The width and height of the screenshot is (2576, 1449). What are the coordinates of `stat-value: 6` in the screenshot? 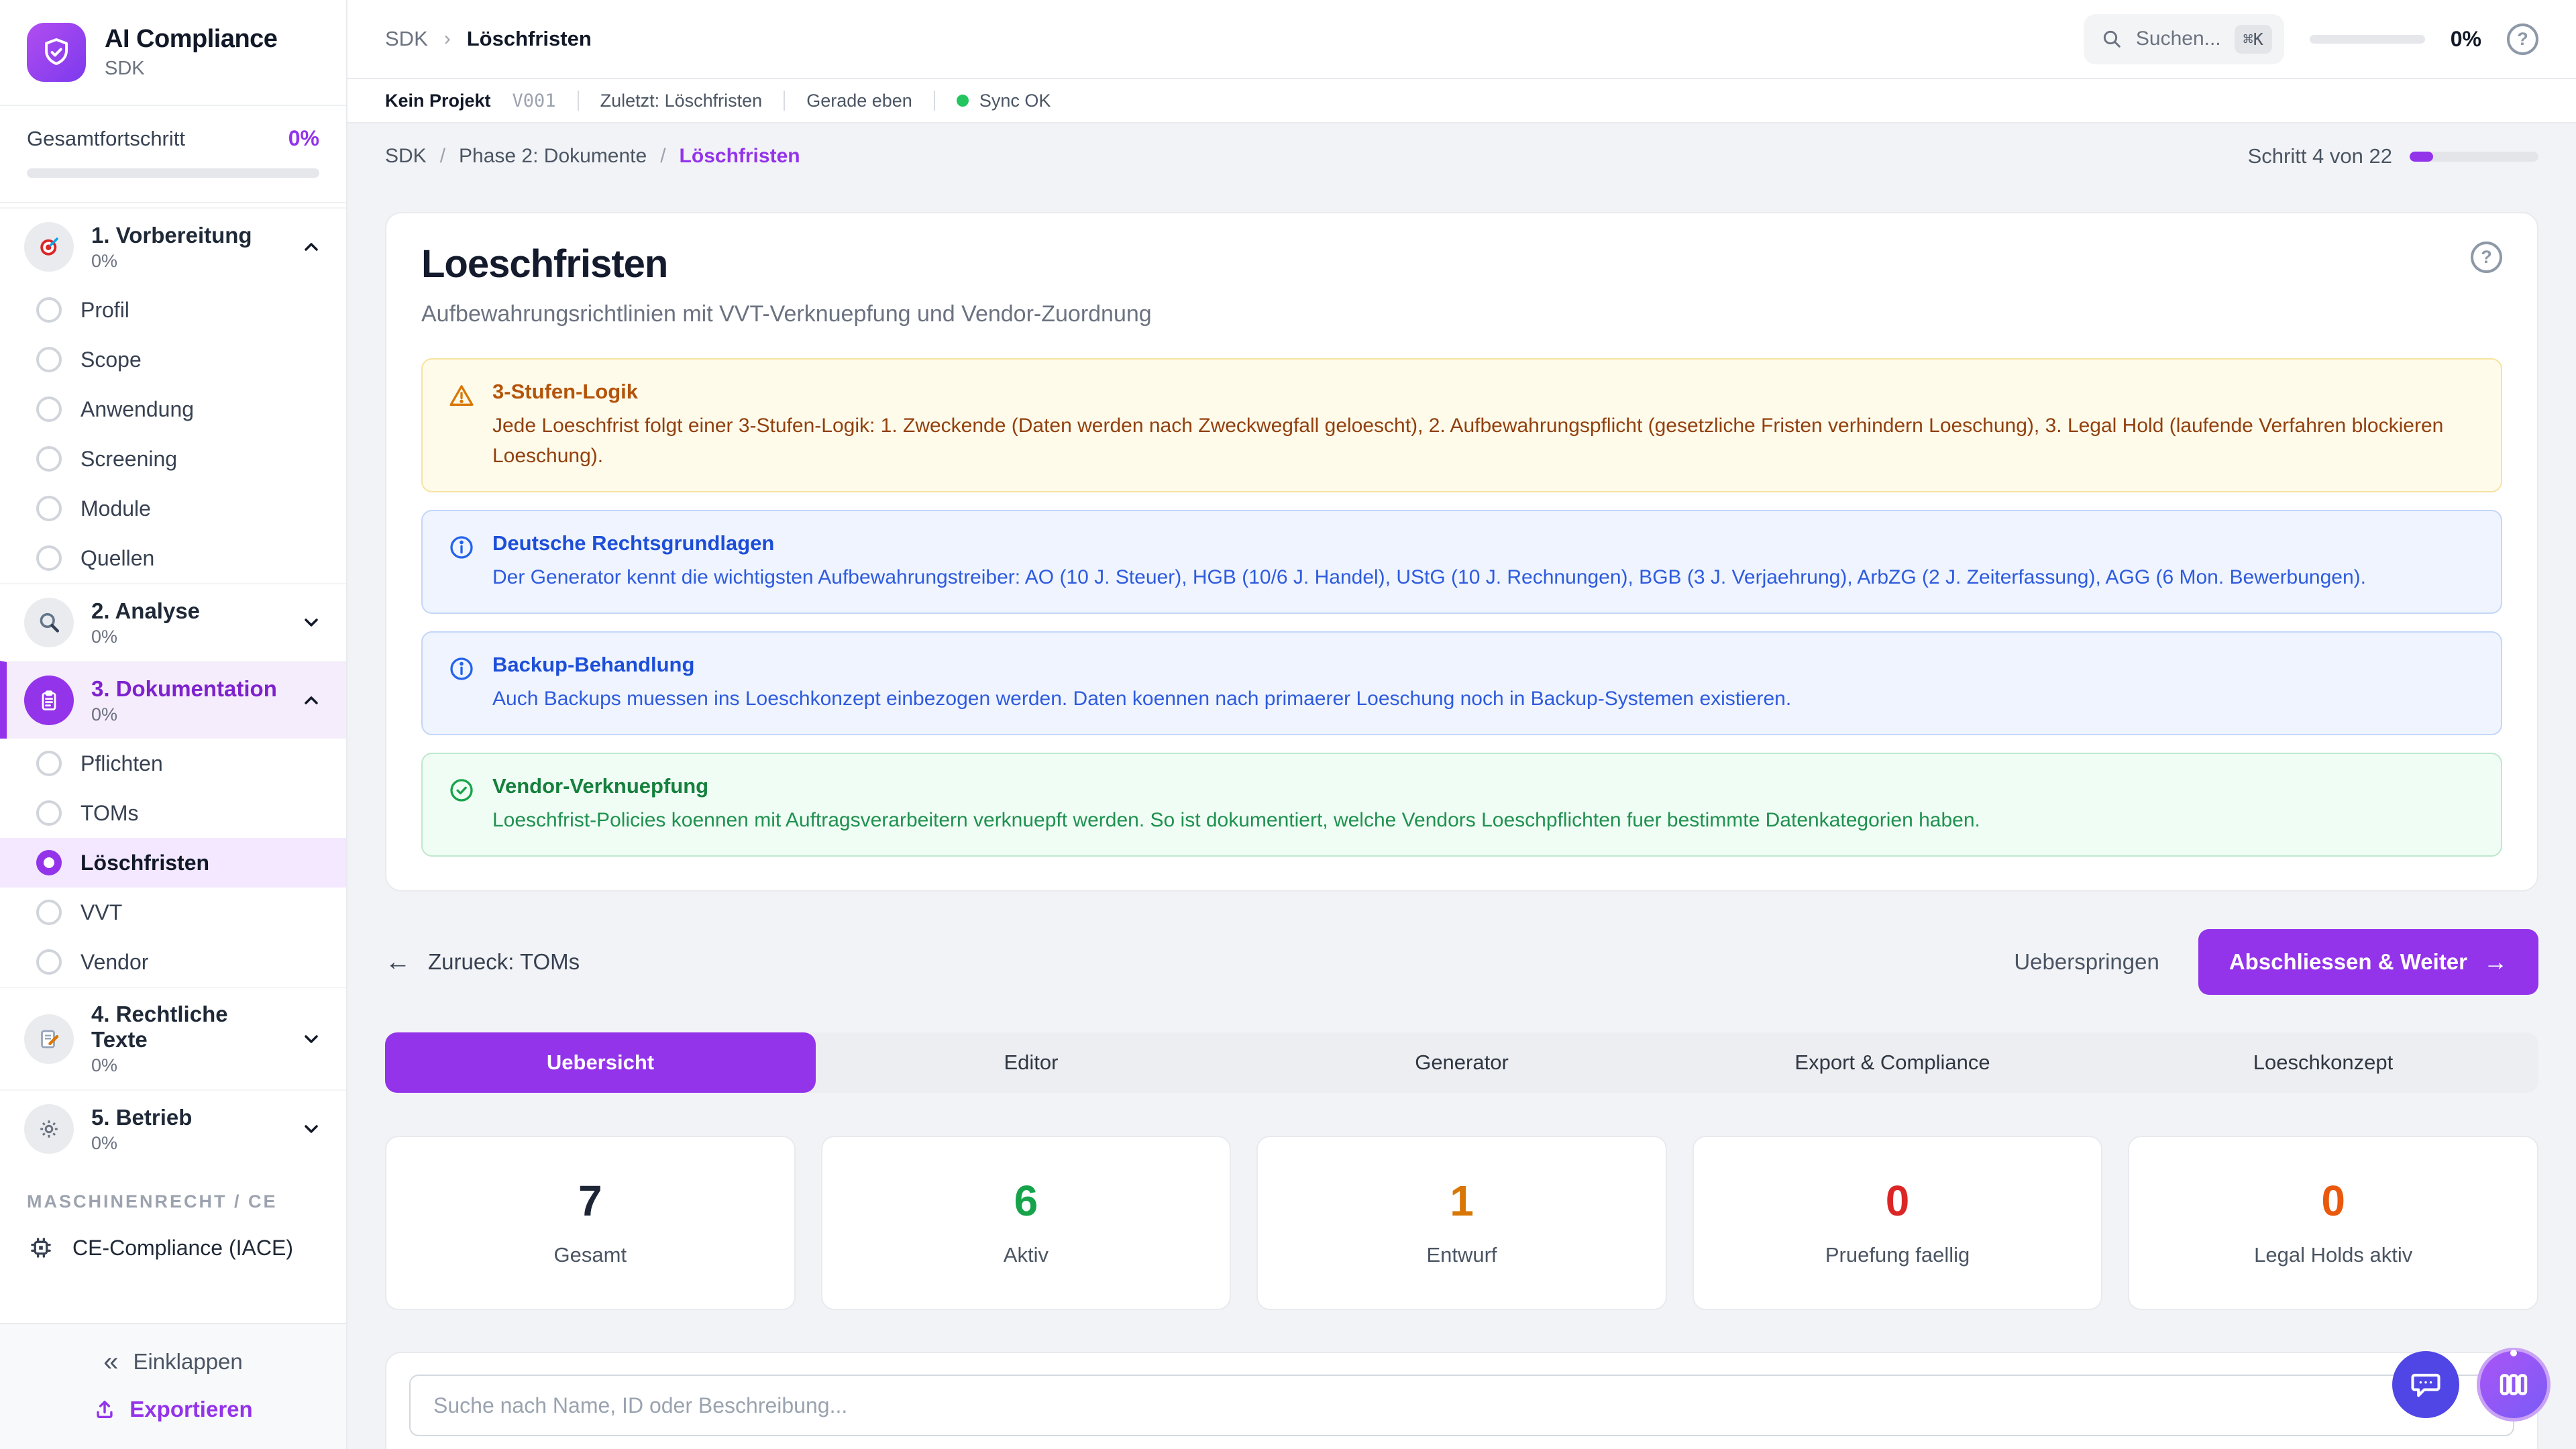 It's located at (1026, 1201).